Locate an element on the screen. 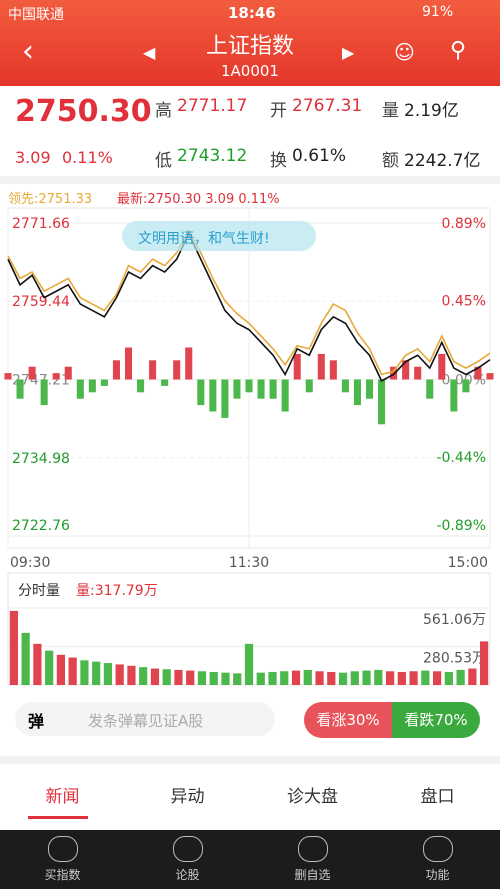 The width and height of the screenshot is (500, 889). price: 2750.30 is located at coordinates (83, 111).